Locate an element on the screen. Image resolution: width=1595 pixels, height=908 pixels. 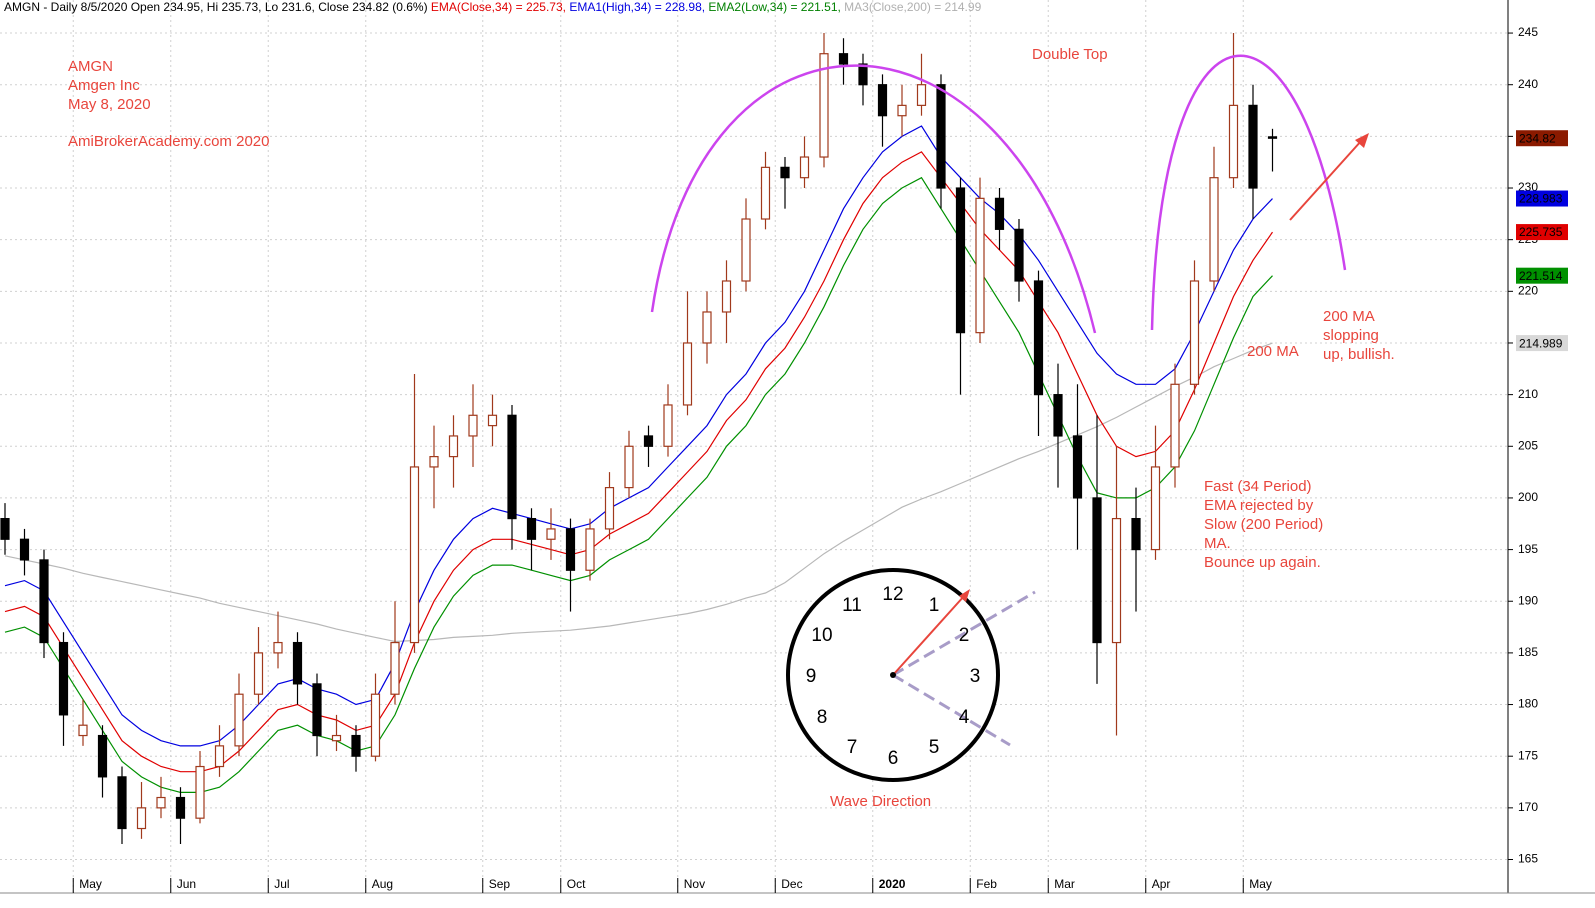
y-tick-label: 245 is located at coordinates (1528, 32).